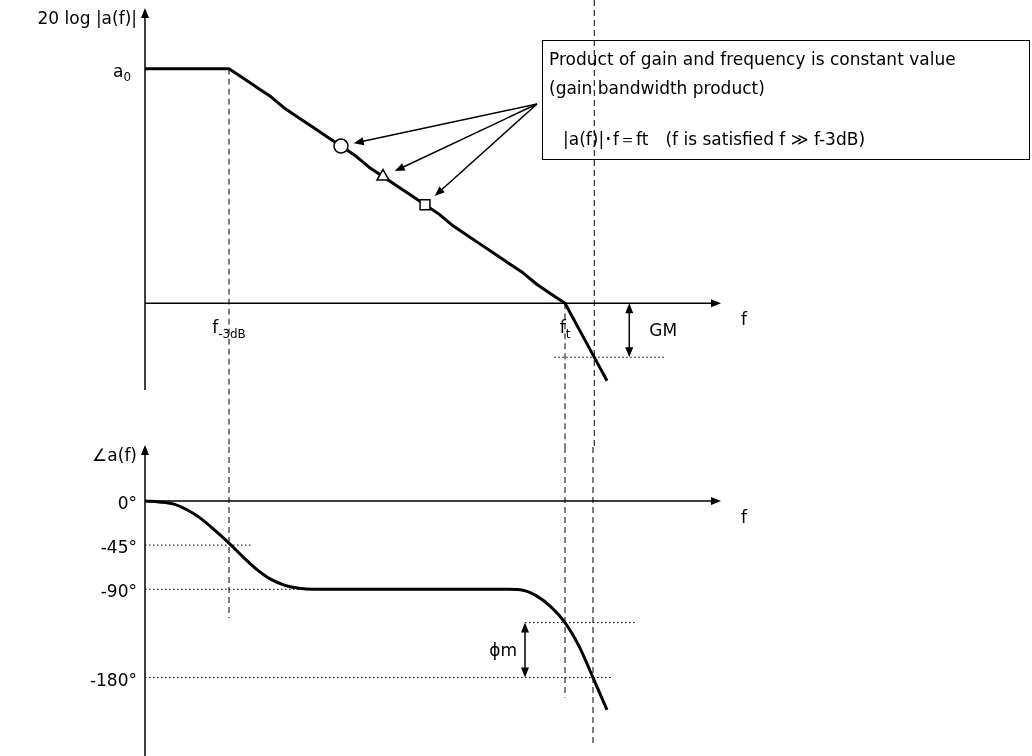 The image size is (1032, 756). Describe the element at coordinates (113, 679) in the screenshot. I see `y-tick-label: -180°` at that location.